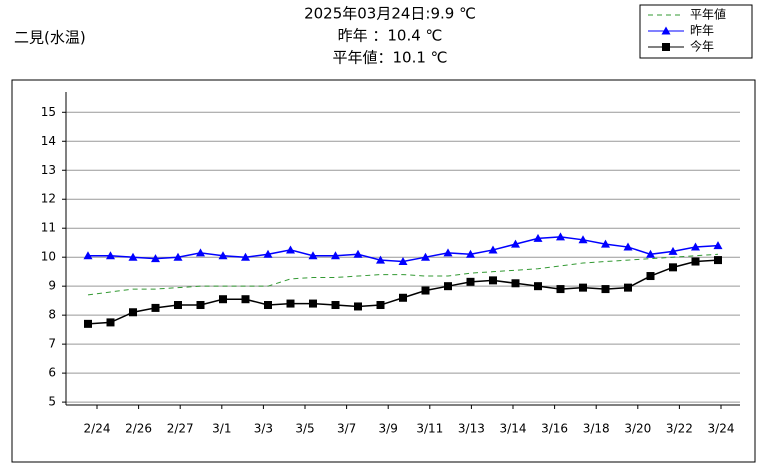  I want to click on x-tick-label: 3/7, so click(346, 429).